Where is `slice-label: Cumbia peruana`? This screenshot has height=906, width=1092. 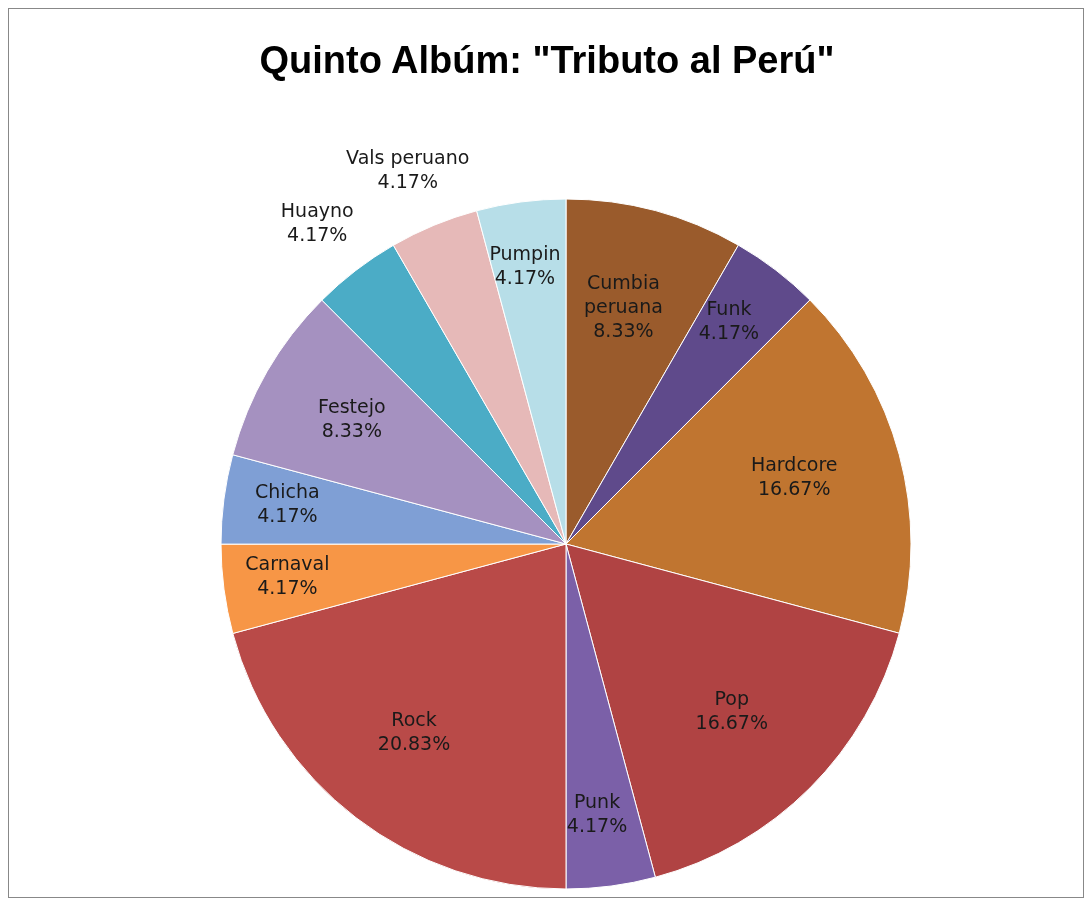 slice-label: Cumbia peruana is located at coordinates (623, 293).